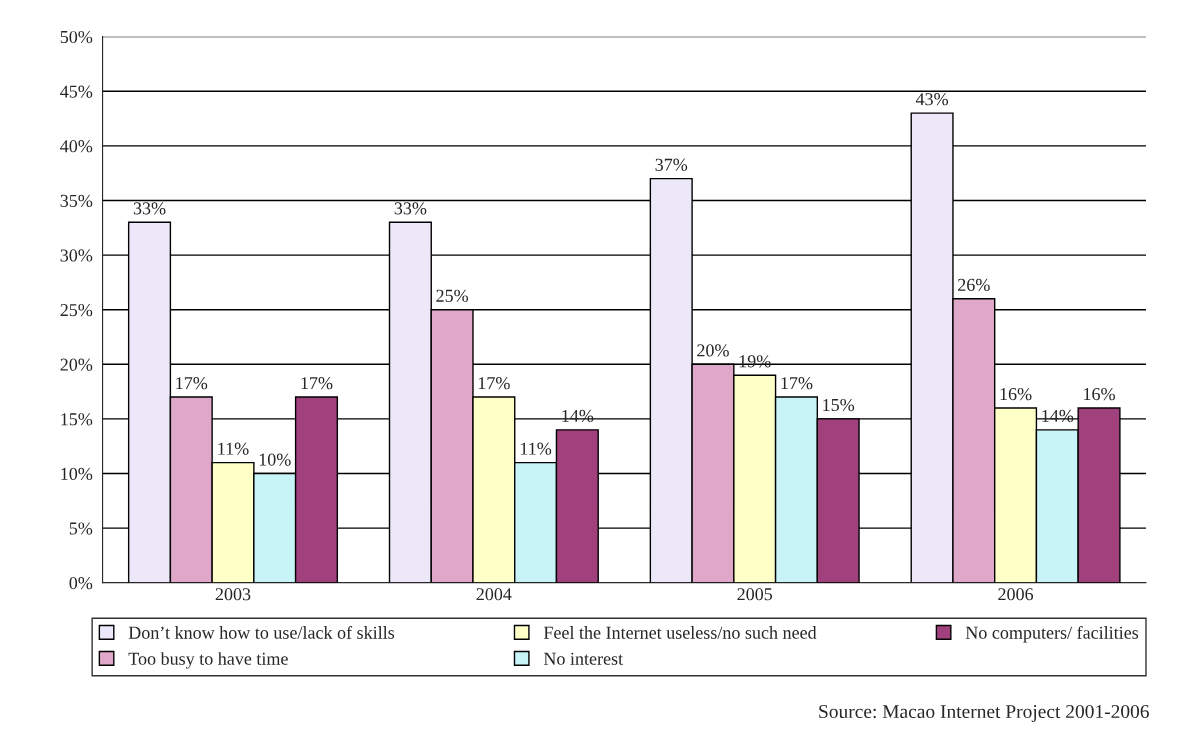 The height and width of the screenshot is (733, 1179). What do you see at coordinates (76, 146) in the screenshot?
I see `y-tick-label: 40%` at bounding box center [76, 146].